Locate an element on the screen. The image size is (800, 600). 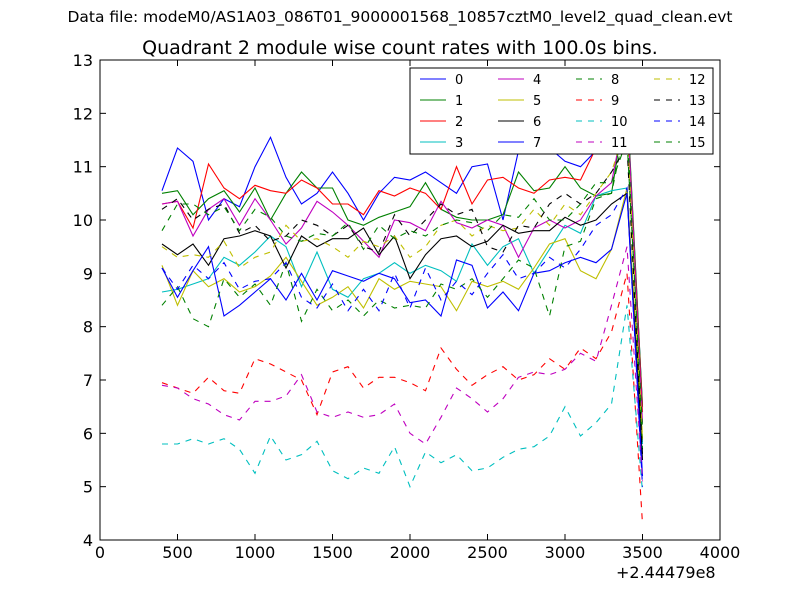
legend-label-15: 15 is located at coordinates (697, 143).